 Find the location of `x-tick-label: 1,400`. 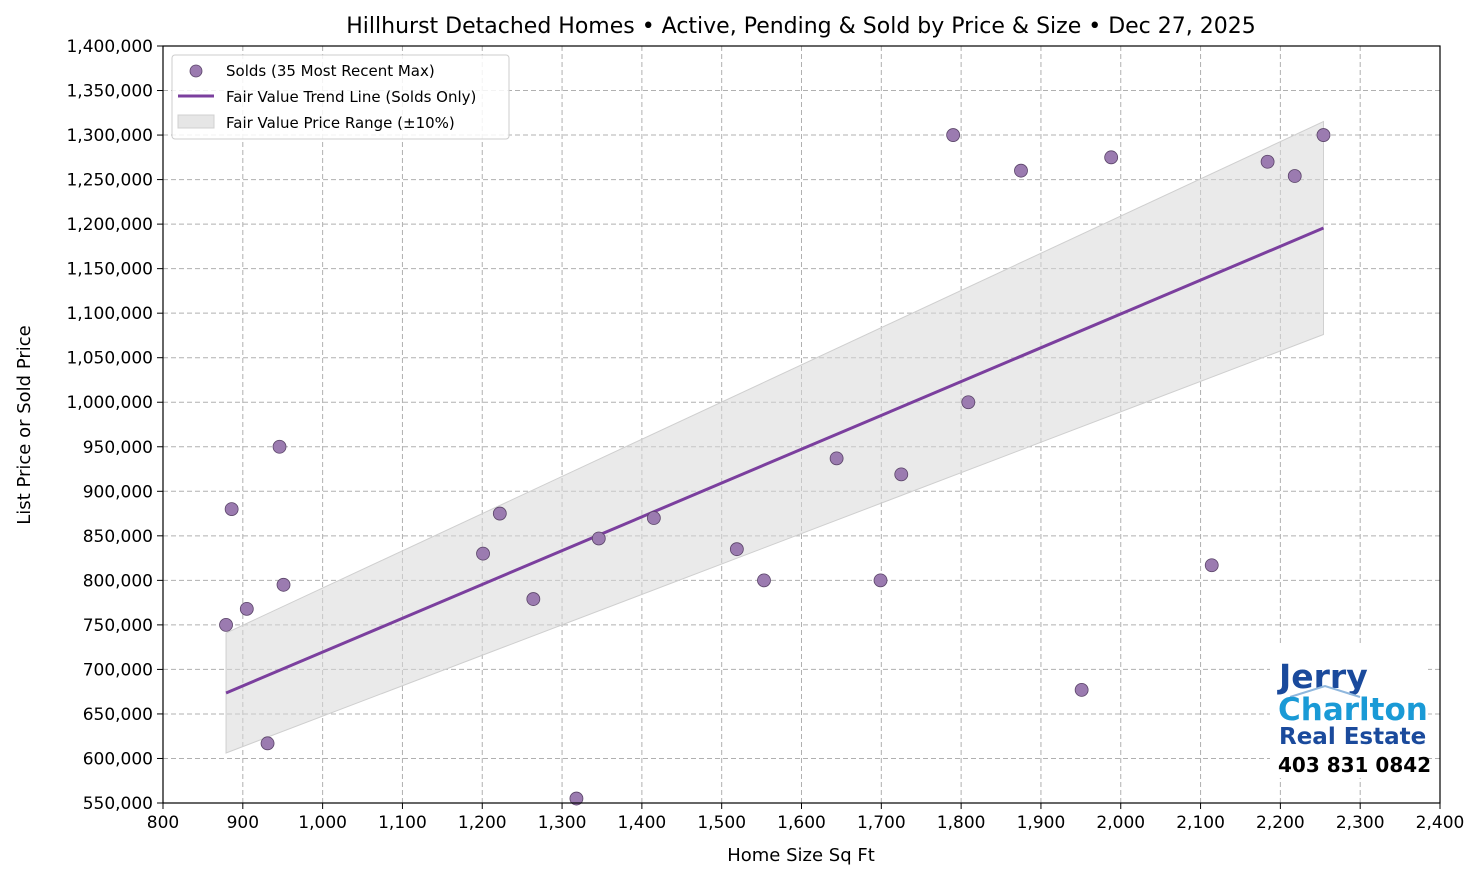

x-tick-label: 1,400 is located at coordinates (642, 823).